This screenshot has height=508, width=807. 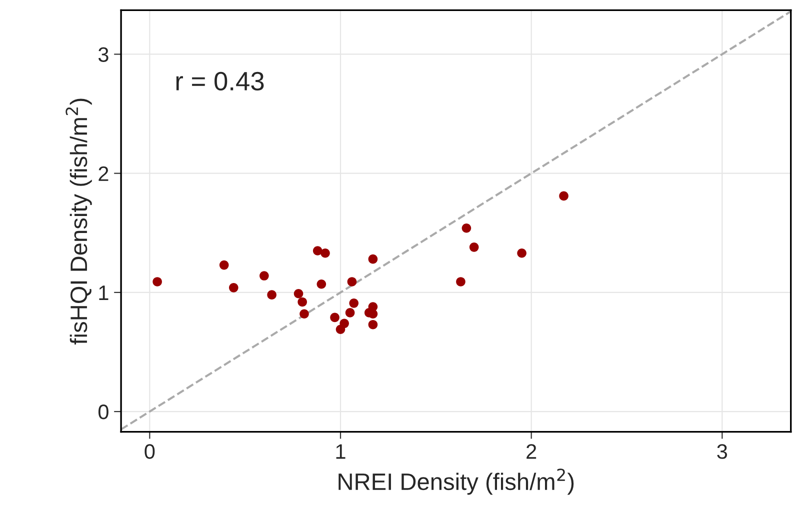 I want to click on x-axis-title: NREI Density (fish/m$^{2}$), so click(x=456, y=481).